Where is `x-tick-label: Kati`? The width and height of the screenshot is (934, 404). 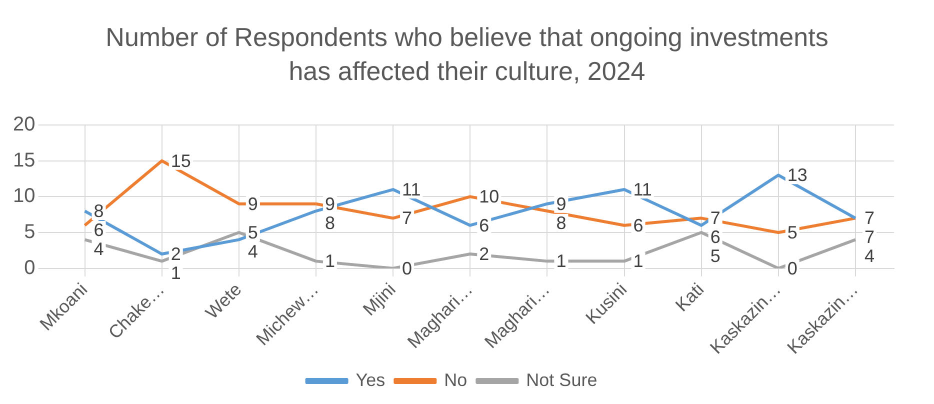 x-tick-label: Kati is located at coordinates (690, 297).